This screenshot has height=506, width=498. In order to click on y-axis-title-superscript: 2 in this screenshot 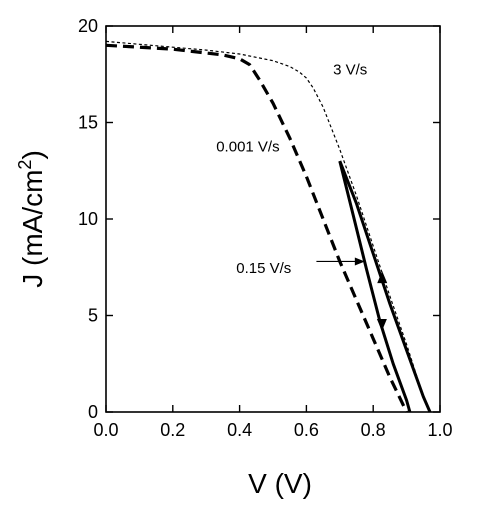, I will do `click(25, 165)`.